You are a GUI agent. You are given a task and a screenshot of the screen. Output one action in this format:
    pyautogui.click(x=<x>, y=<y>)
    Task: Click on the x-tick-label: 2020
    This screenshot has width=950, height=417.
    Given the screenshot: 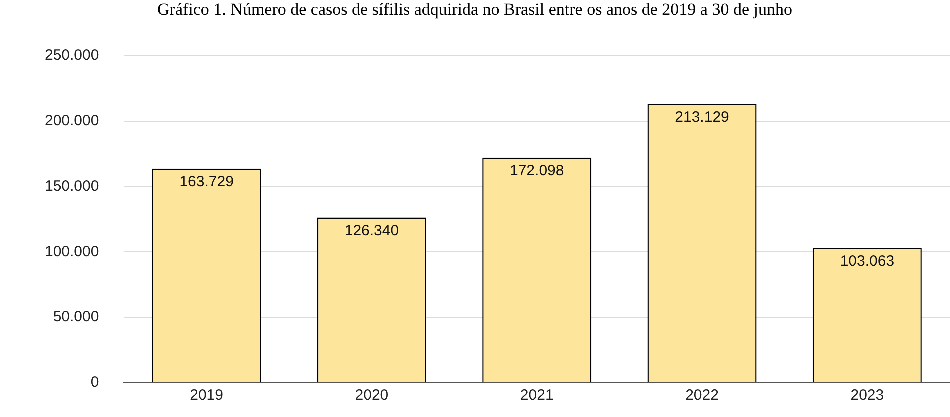 What is the action you would take?
    pyautogui.click(x=372, y=395)
    